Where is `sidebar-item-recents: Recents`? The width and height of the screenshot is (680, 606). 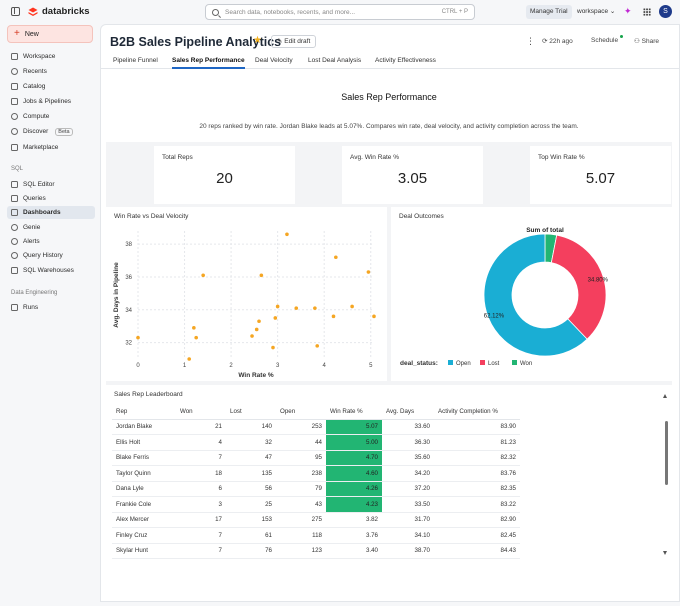
sidebar-item-recents: Recents is located at coordinates (51, 71).